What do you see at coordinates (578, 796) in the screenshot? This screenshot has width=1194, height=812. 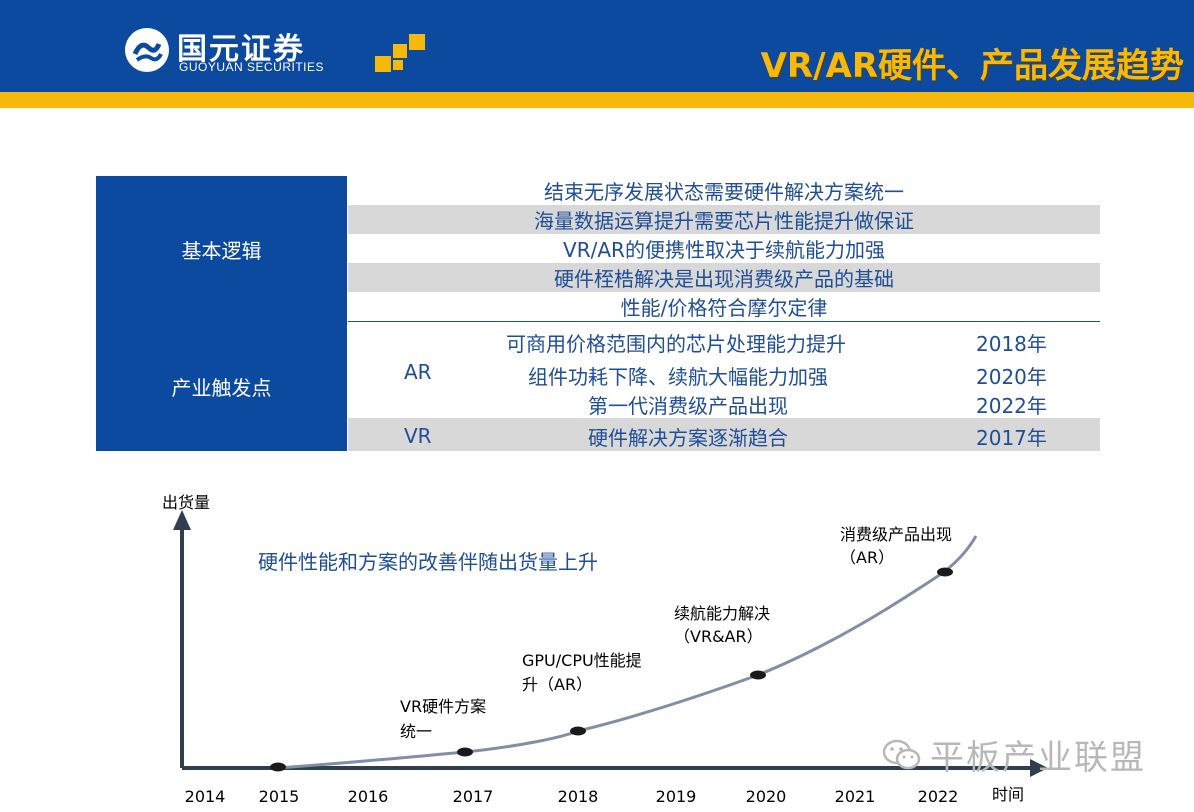 I see `x-tick-2018: 2018` at bounding box center [578, 796].